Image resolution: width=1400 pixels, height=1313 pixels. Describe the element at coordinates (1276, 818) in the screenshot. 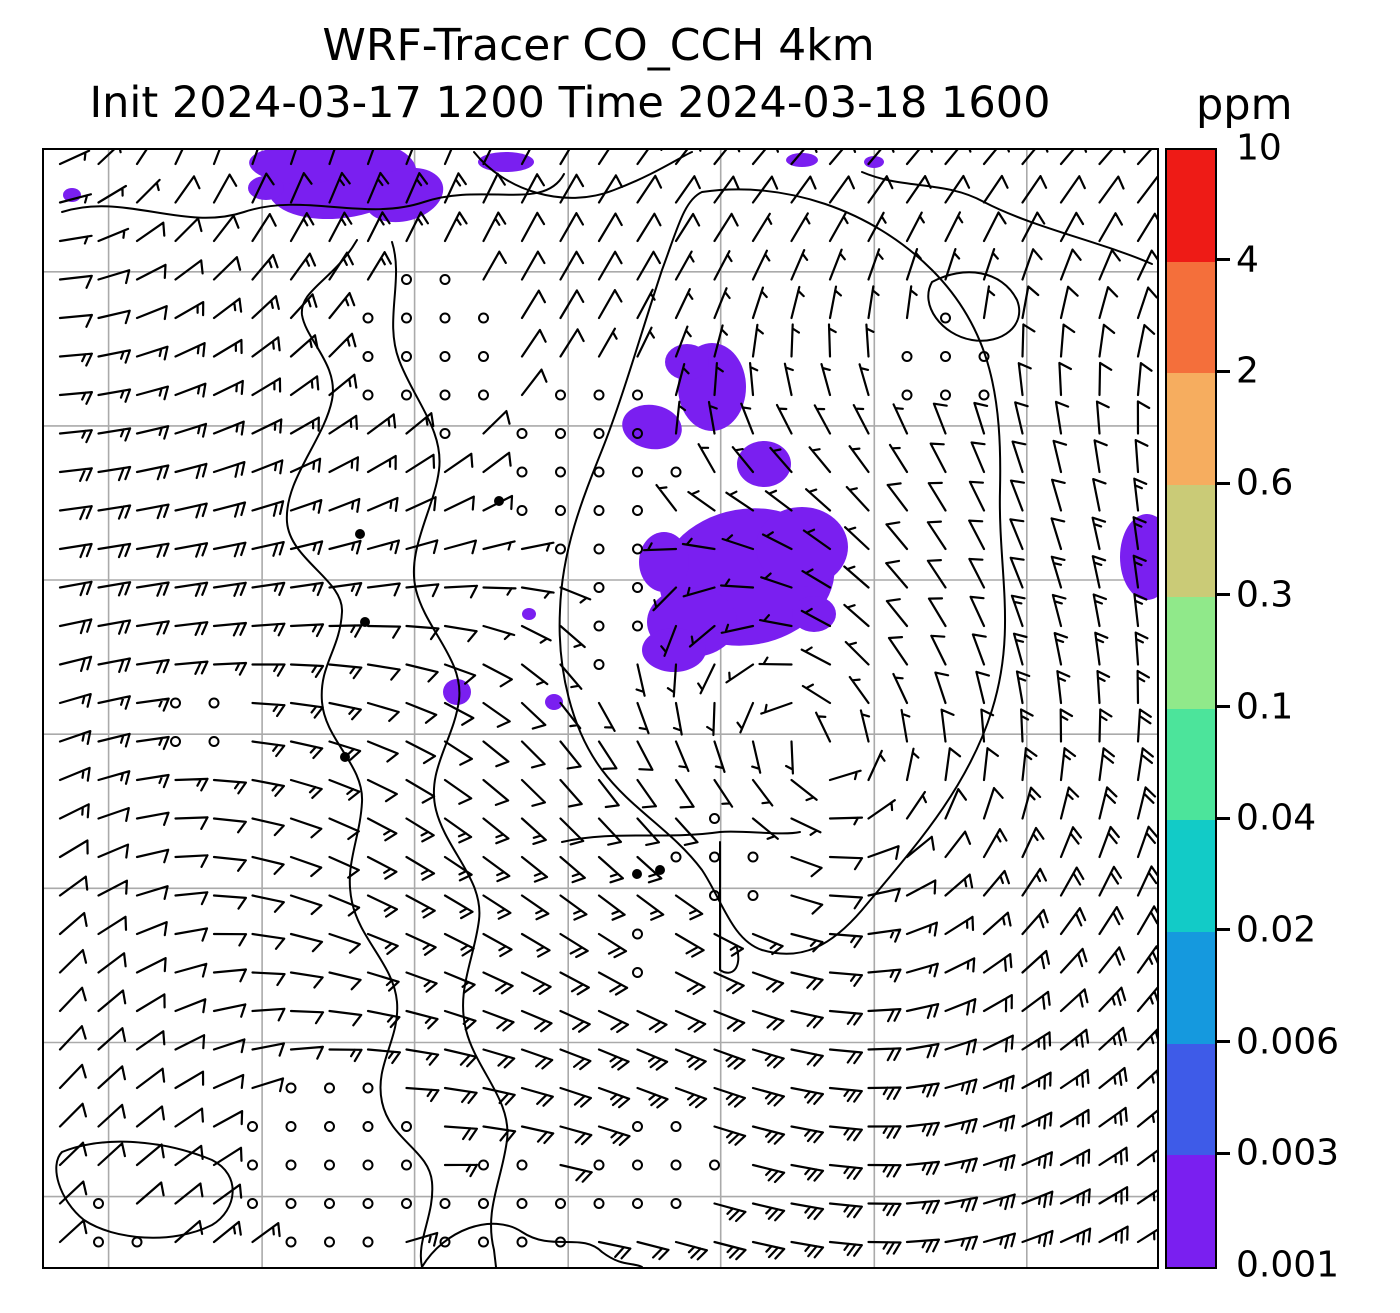

I see `colorbar-tick-label: 0.04` at that location.